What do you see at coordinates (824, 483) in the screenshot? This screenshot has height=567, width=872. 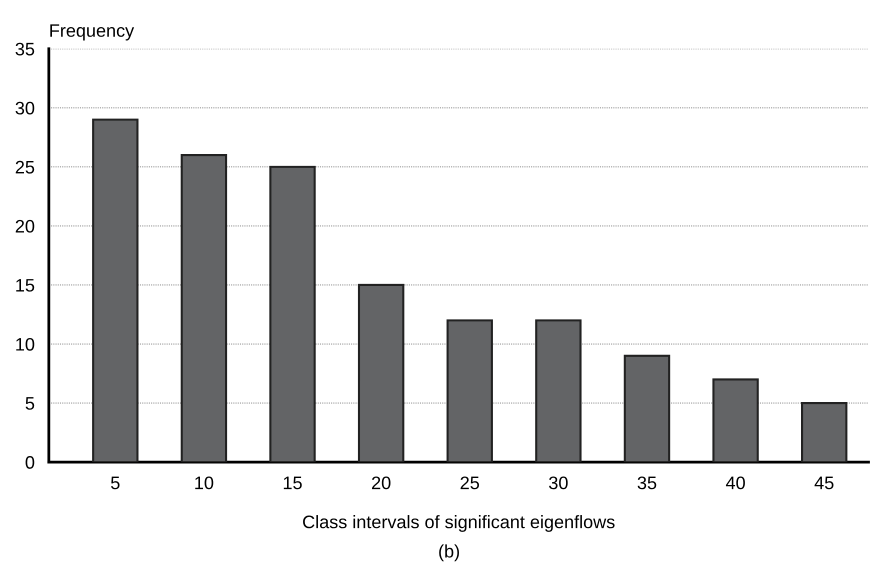 I see `x-tick-label: 45` at bounding box center [824, 483].